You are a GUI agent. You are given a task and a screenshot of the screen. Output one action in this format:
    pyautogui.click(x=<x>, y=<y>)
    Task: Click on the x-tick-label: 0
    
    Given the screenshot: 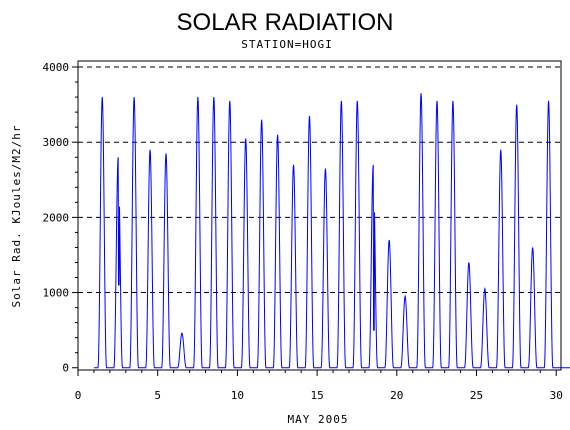 What is the action you would take?
    pyautogui.click(x=78, y=395)
    